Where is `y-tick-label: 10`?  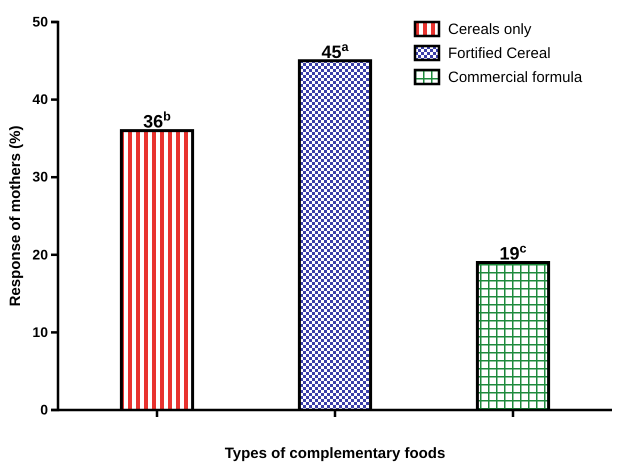 y-tick-label: 10 is located at coordinates (40, 332).